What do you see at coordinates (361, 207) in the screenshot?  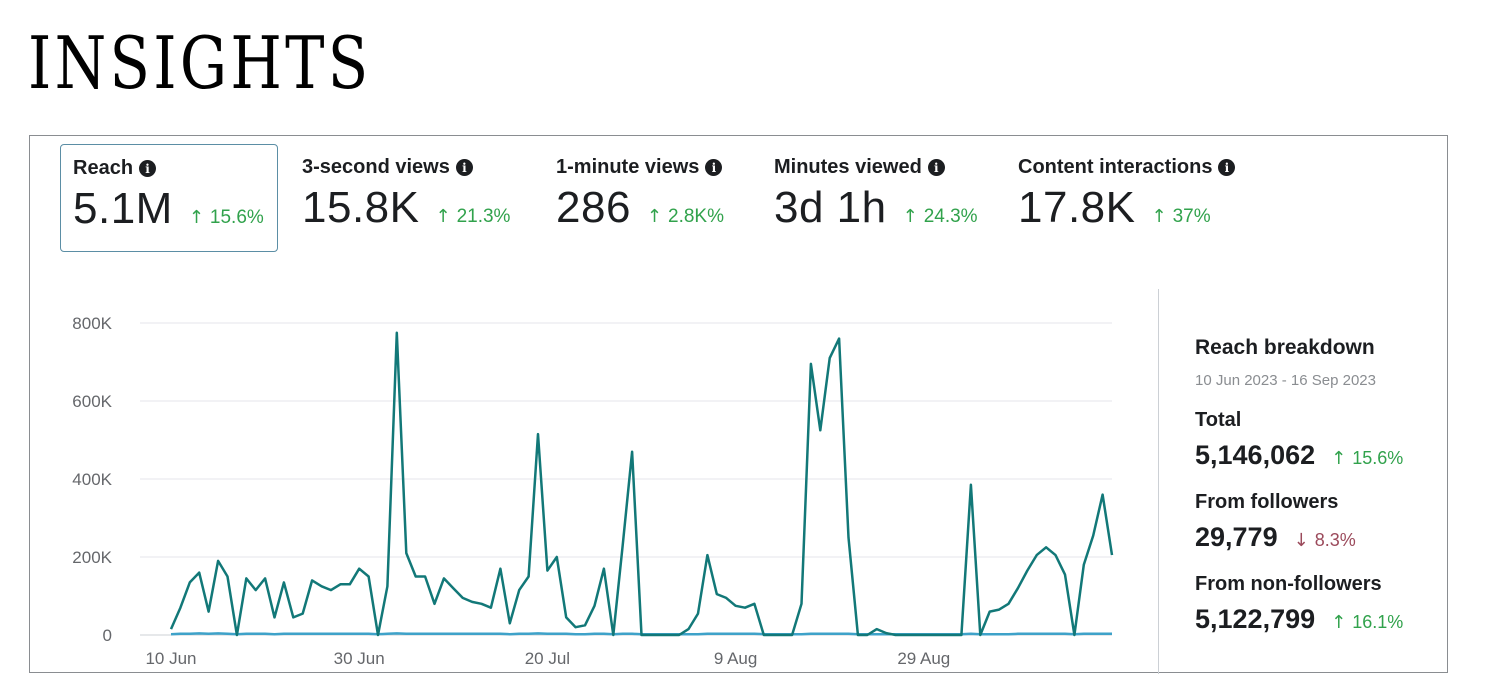 I see `metric-value: 15.8K` at bounding box center [361, 207].